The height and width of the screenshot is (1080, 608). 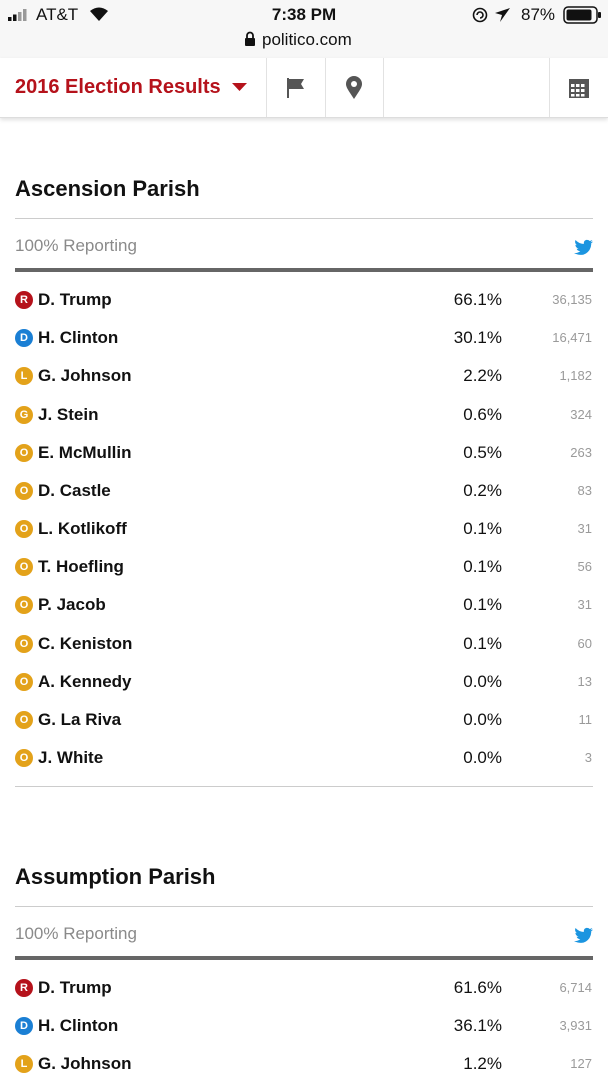 What do you see at coordinates (99, 14) in the screenshot?
I see `wifi-icon` at bounding box center [99, 14].